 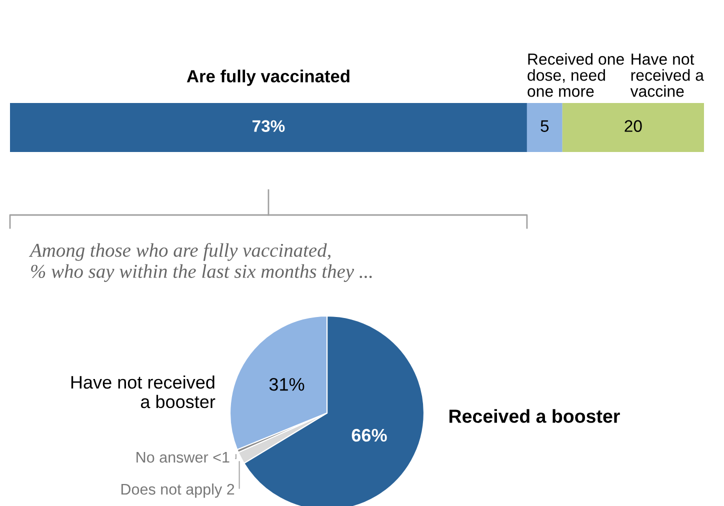 What do you see at coordinates (268, 78) in the screenshot?
I see `series-label: Are fully vaccinated` at bounding box center [268, 78].